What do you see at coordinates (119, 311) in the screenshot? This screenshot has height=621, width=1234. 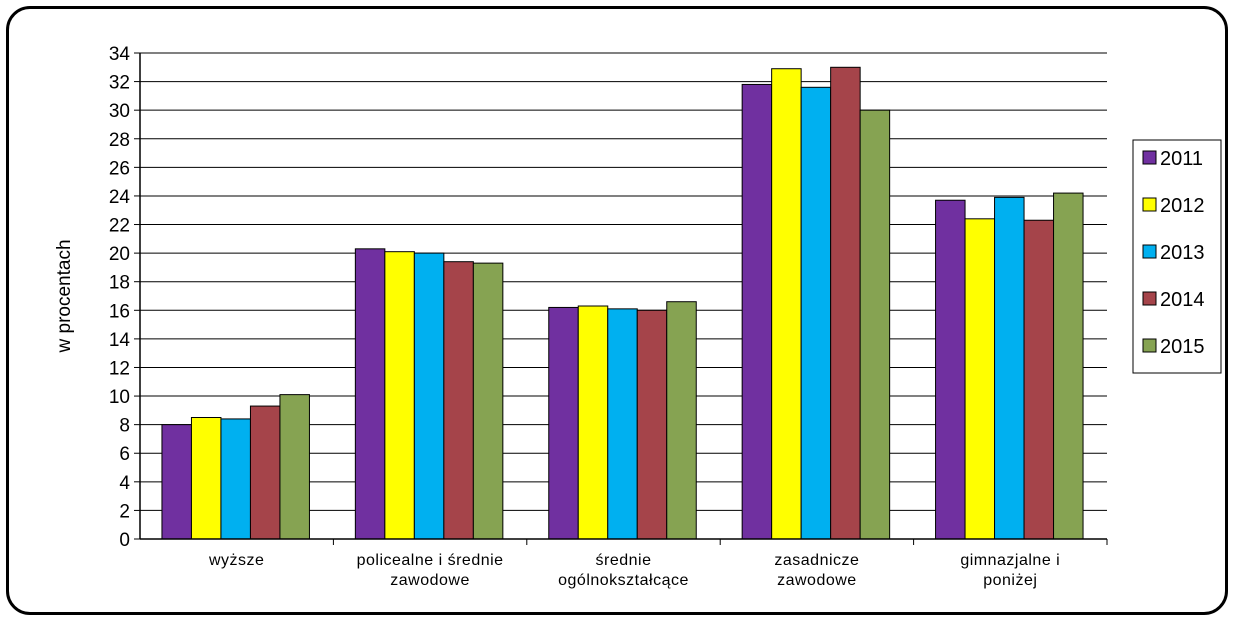 I see `y-tick-label: 16` at bounding box center [119, 311].